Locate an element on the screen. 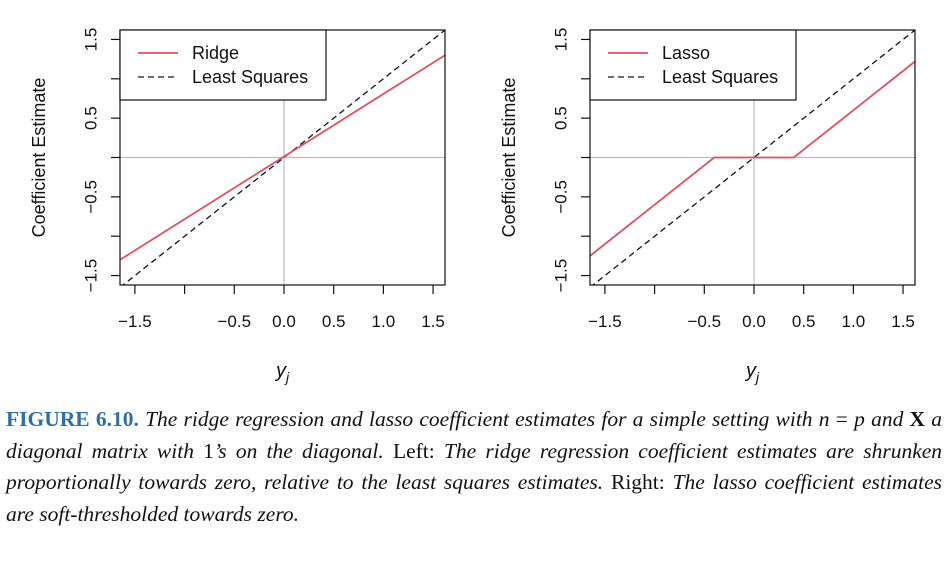  figure-label: FIGURE 6.10. is located at coordinates (72, 419).